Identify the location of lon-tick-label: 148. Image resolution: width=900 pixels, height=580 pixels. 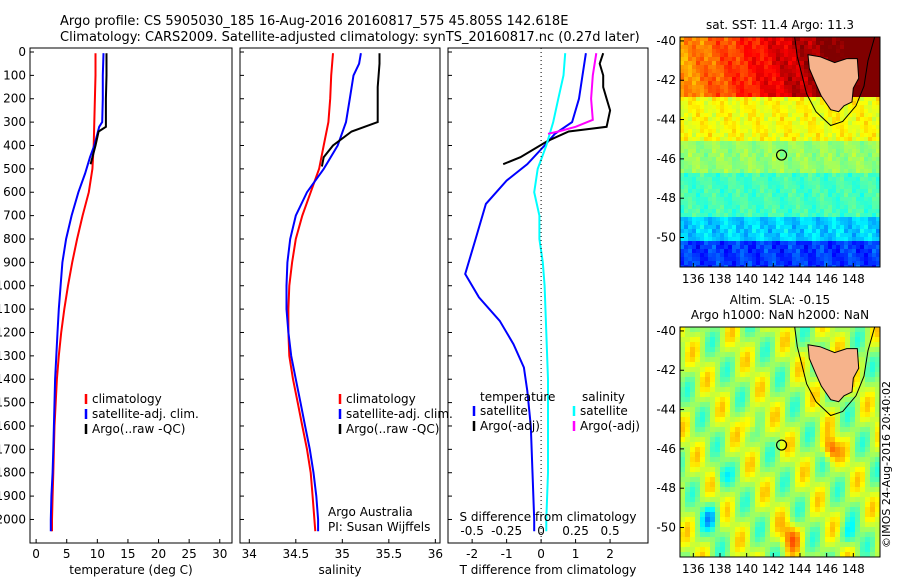
(853, 569).